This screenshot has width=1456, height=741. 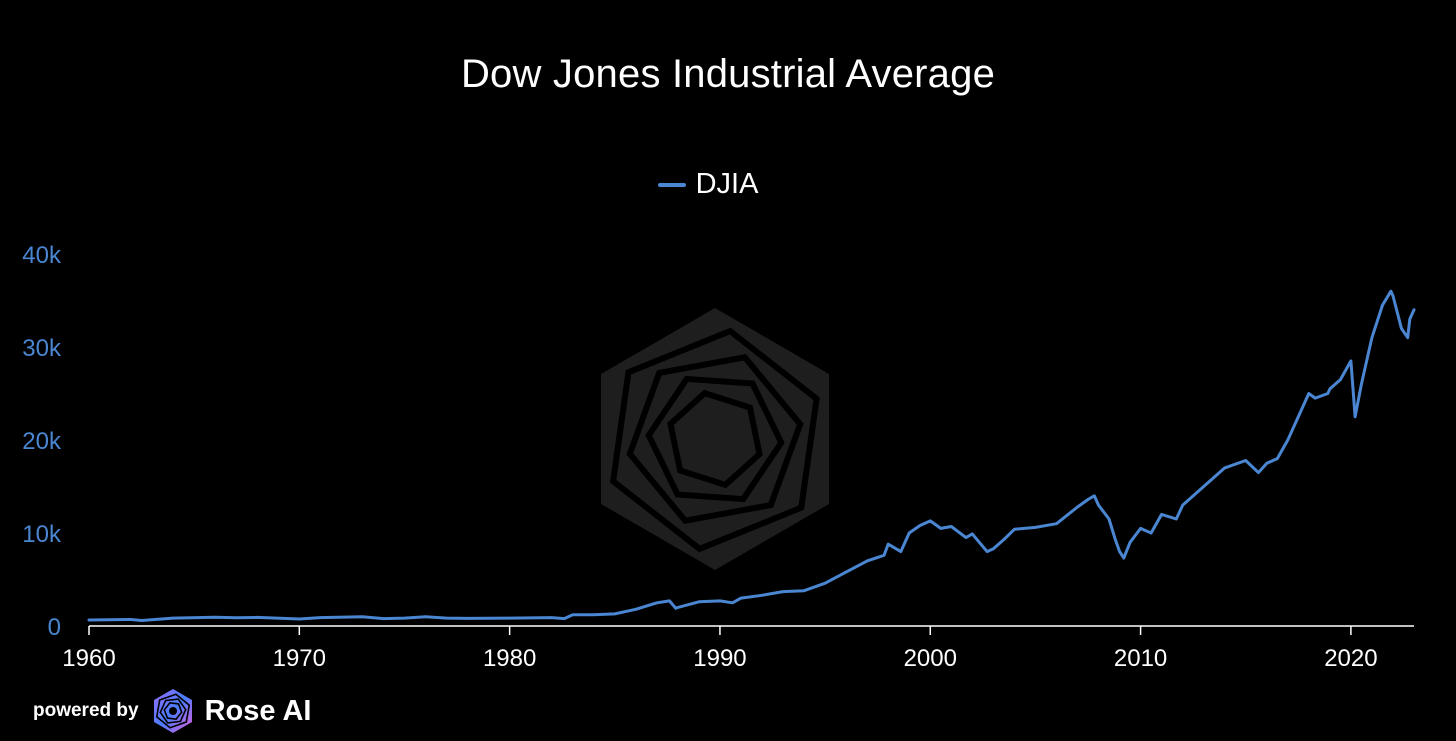 I want to click on watermark-logo-icon, so click(x=715, y=439).